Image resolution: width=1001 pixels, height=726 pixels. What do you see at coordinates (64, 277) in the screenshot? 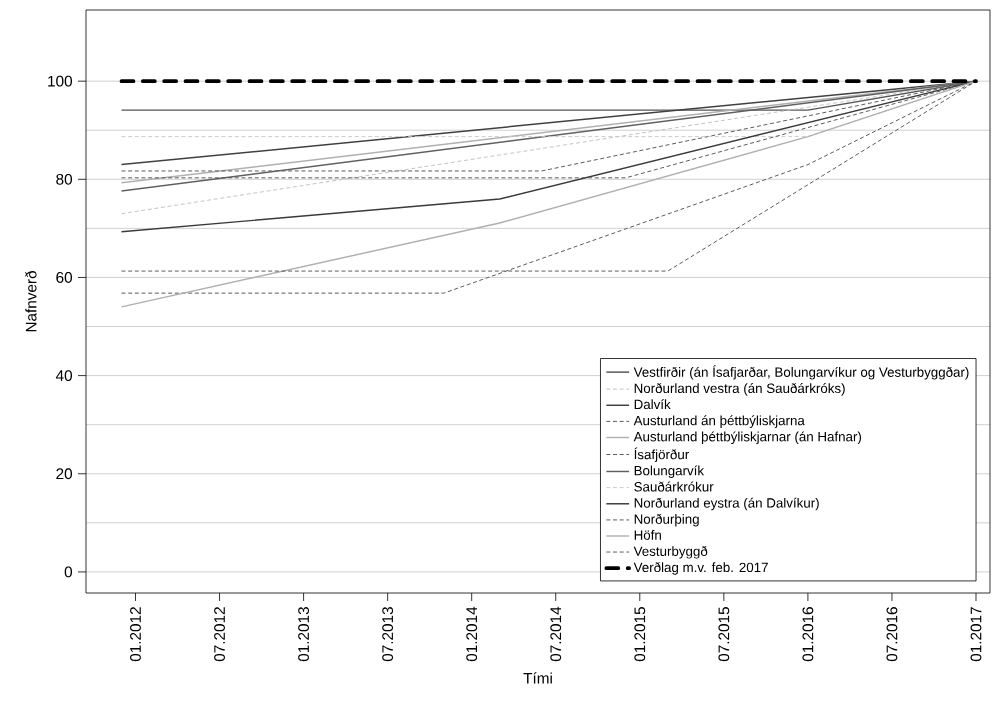
I see `y-tick-label: 60` at bounding box center [64, 277].